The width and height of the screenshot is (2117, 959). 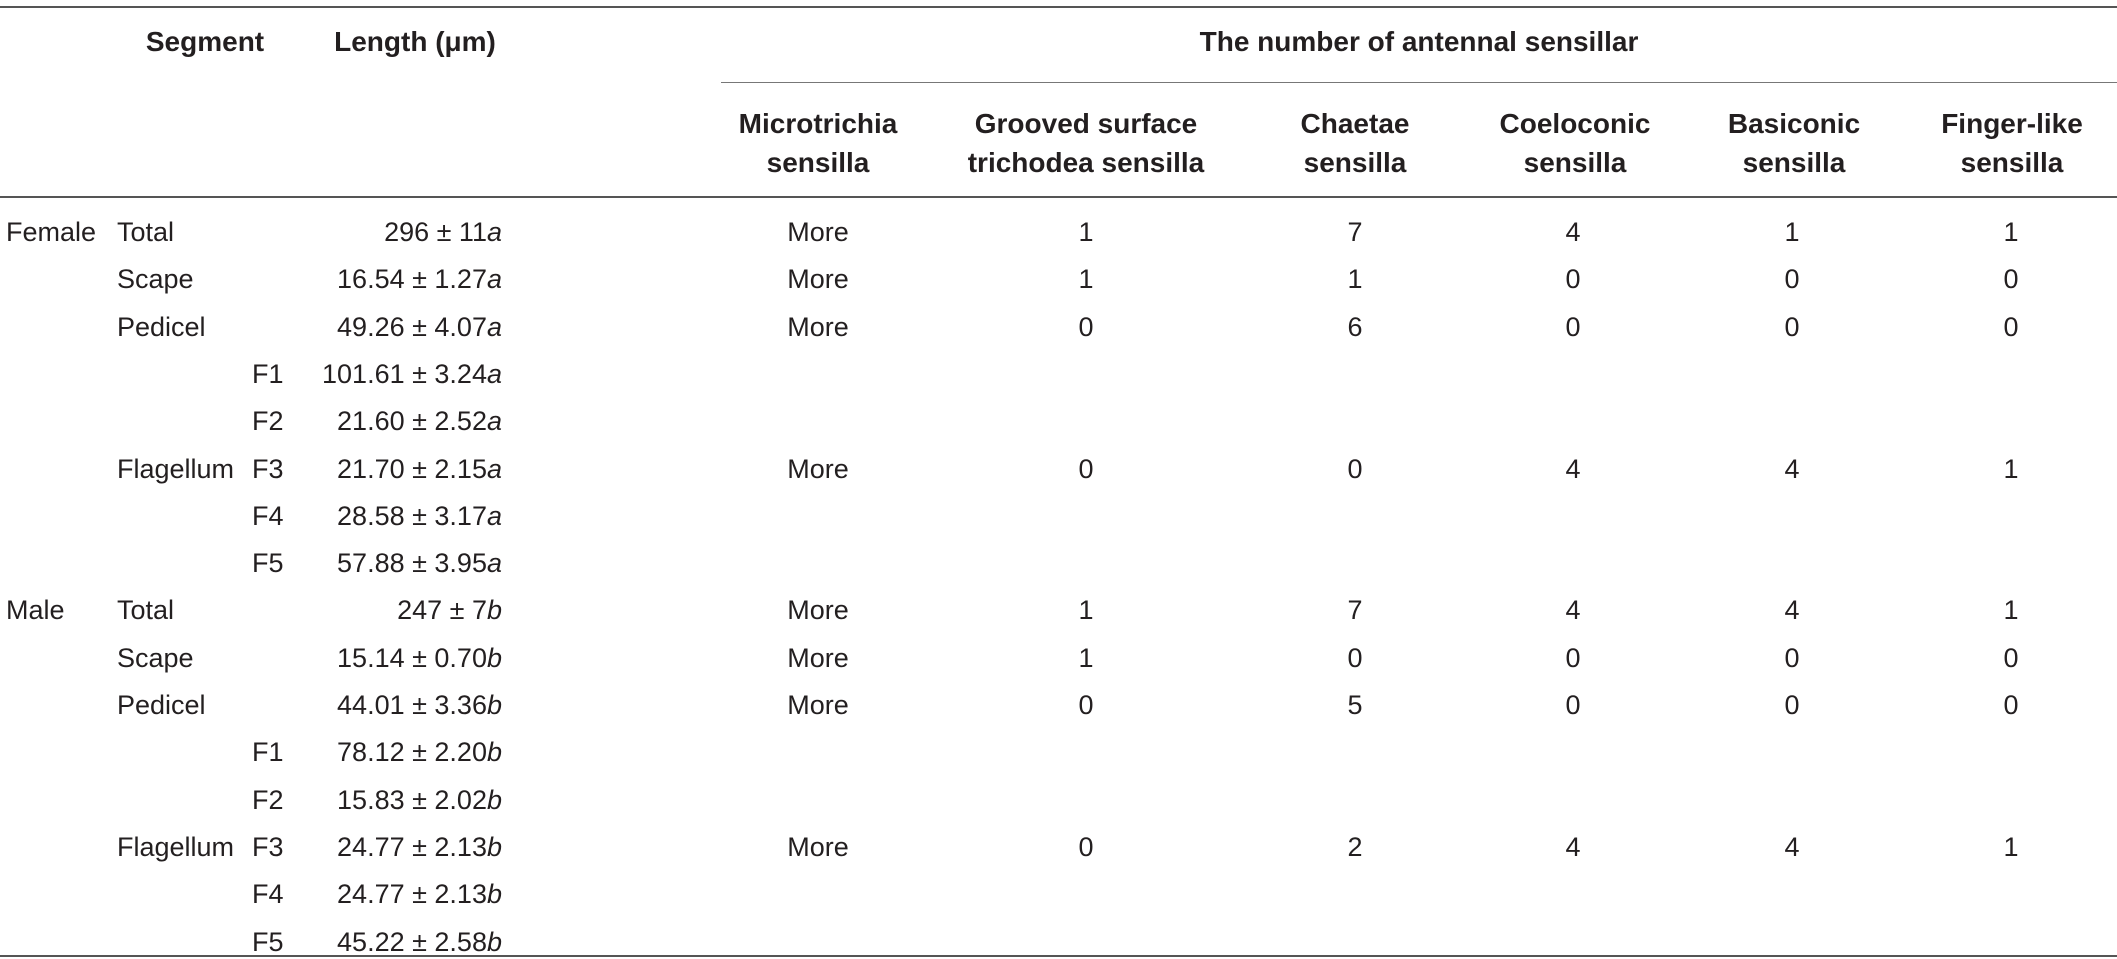 What do you see at coordinates (404, 374) in the screenshot?
I see `length-mean-sd: 101.61 ± 3.24` at bounding box center [404, 374].